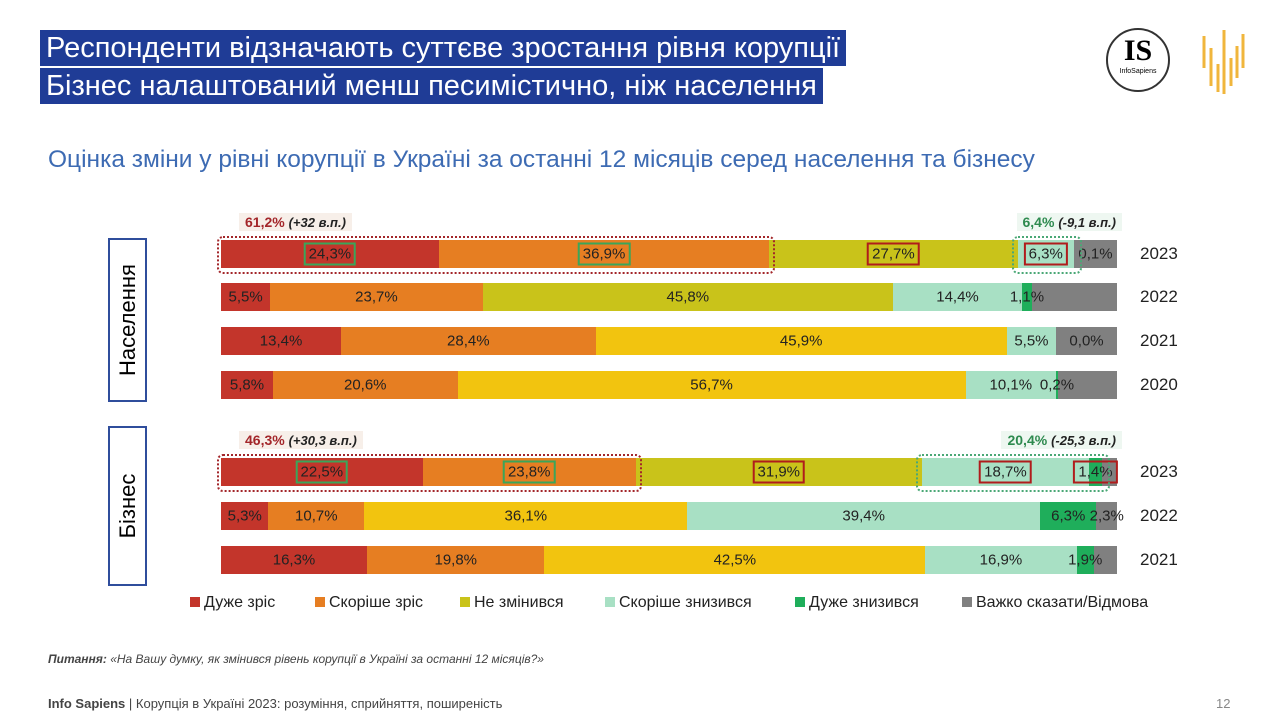 This screenshot has width=1280, height=720. What do you see at coordinates (322, 440) in the screenshot?
I see `annotation-change: (+30,3 в.п.)` at bounding box center [322, 440].